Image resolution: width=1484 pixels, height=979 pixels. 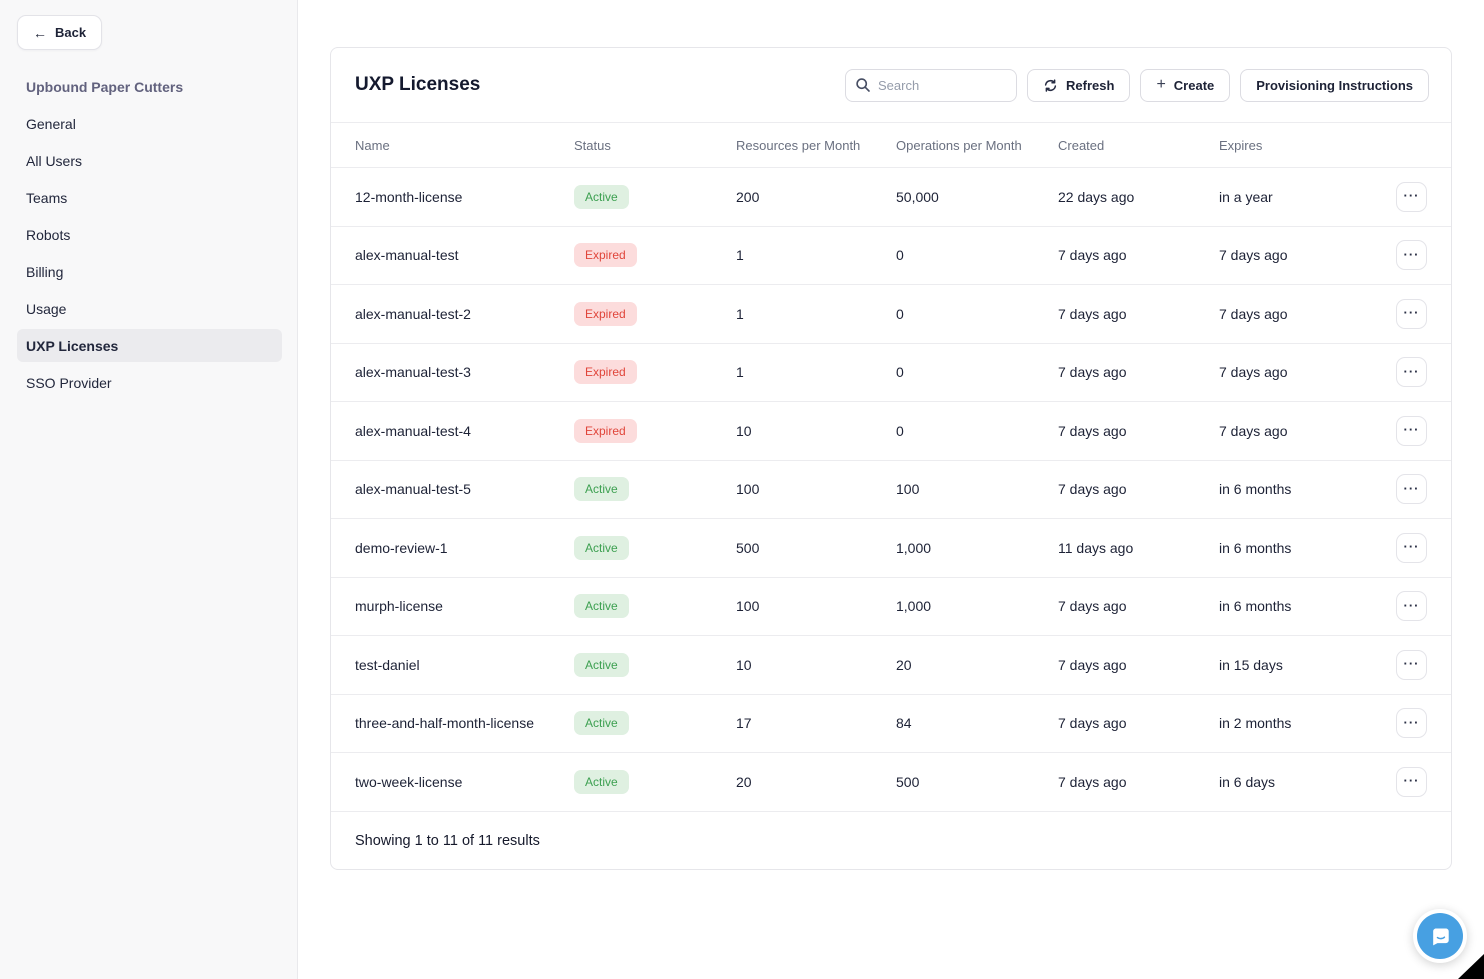 I want to click on column-header-expires: Expires, so click(x=1241, y=145).